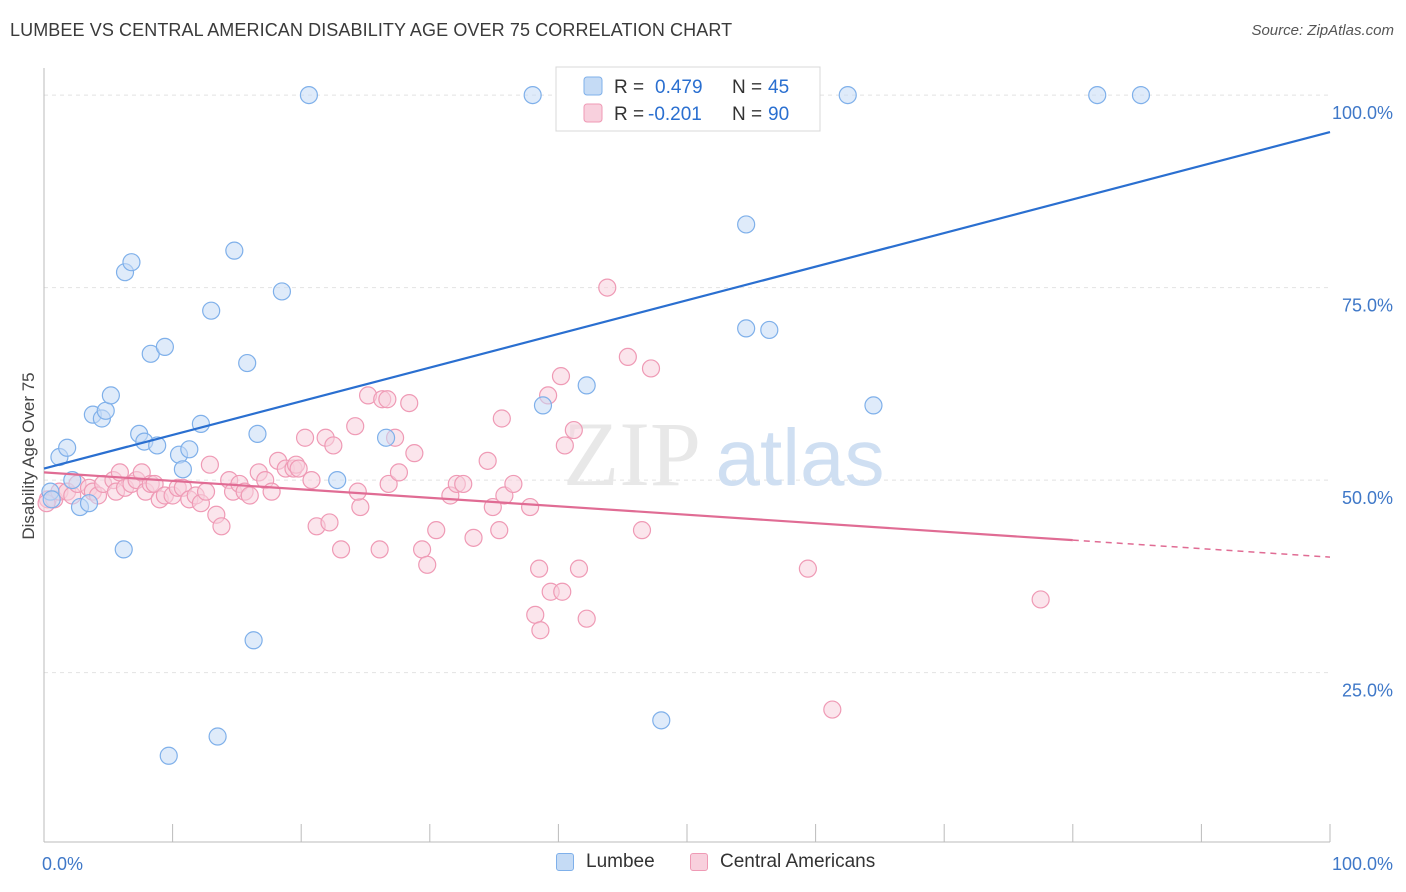 The height and width of the screenshot is (892, 1406). Describe the element at coordinates (605, 862) in the screenshot. I see `legend-item-lumbee: Lumbee` at that location.